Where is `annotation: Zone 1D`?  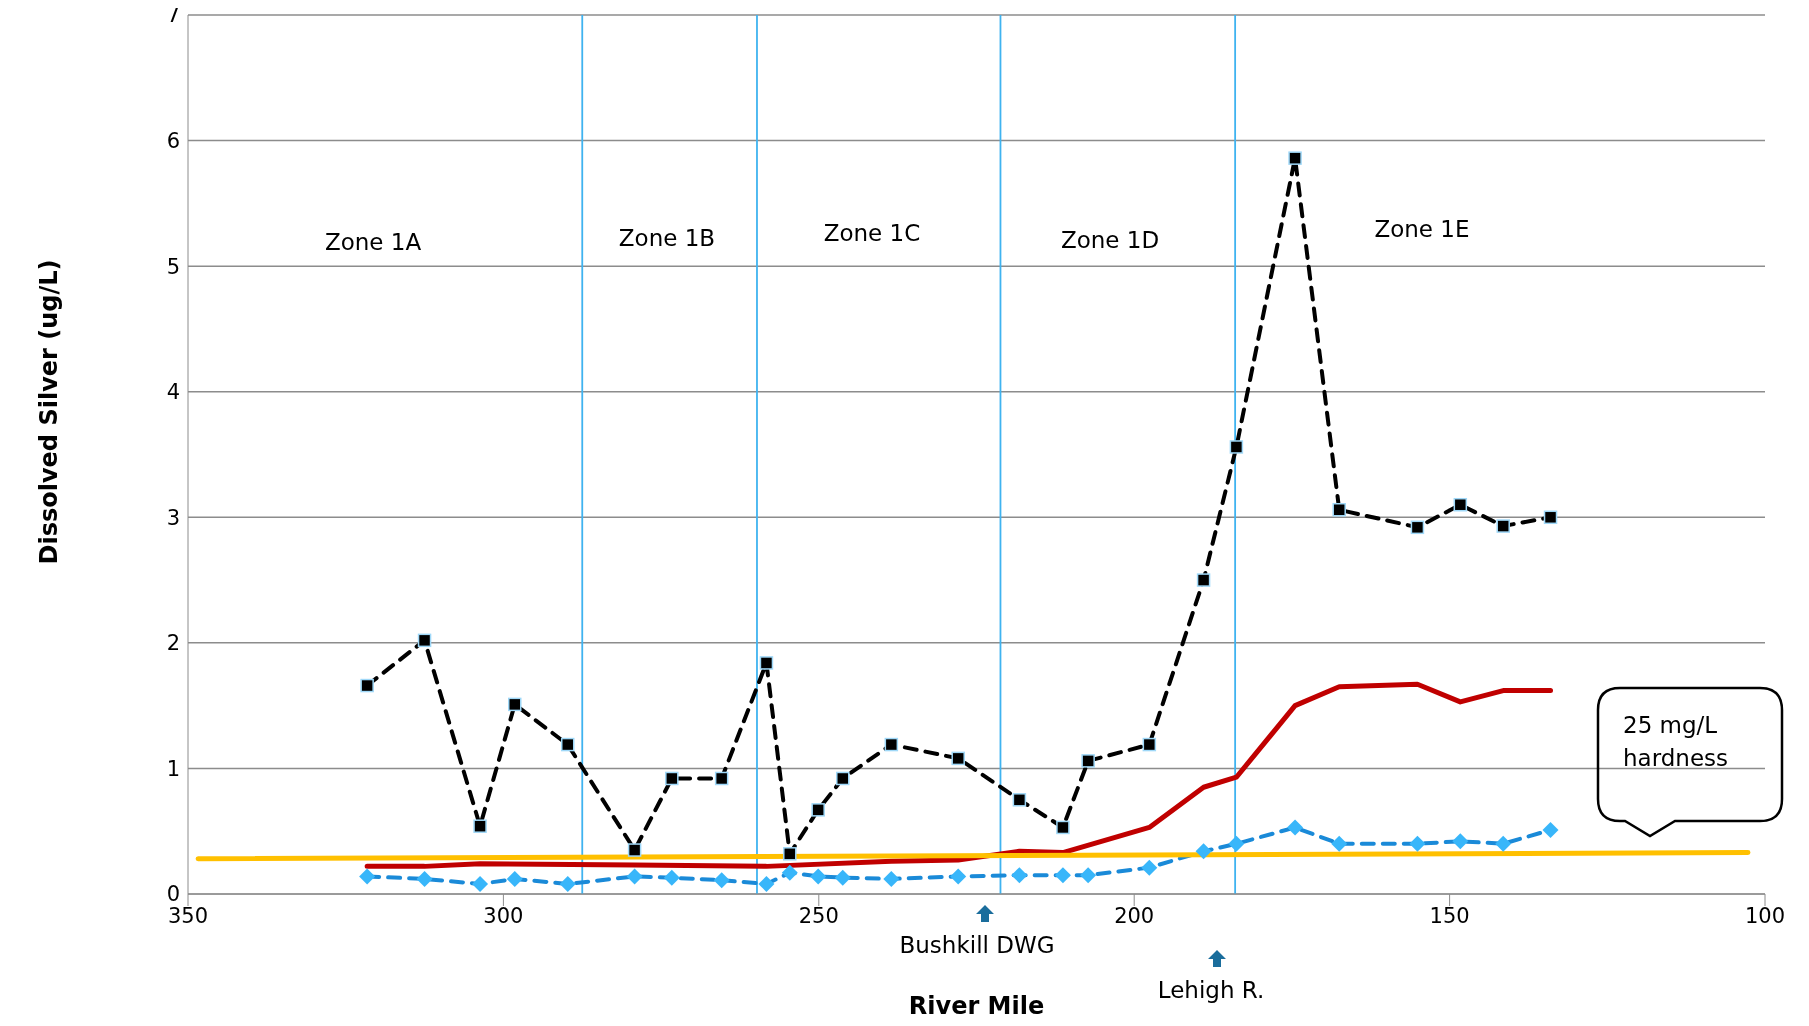
annotation: Zone 1D is located at coordinates (1110, 240).